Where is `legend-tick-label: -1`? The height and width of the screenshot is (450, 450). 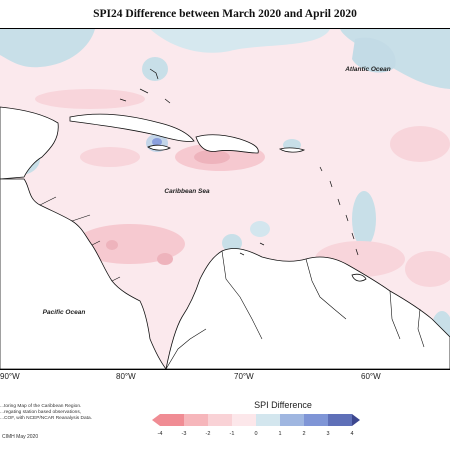 legend-tick-label: -1 is located at coordinates (232, 434).